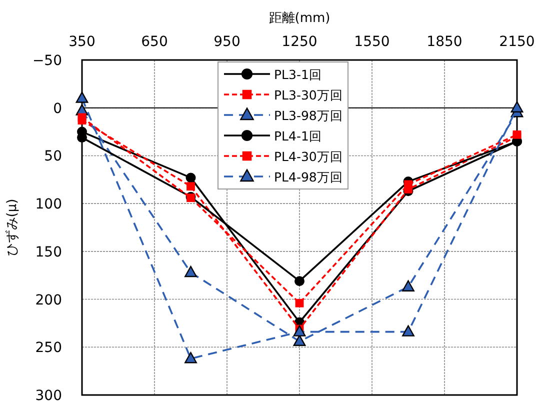  What do you see at coordinates (57, 108) in the screenshot?
I see `y-tick-label: 0` at bounding box center [57, 108].